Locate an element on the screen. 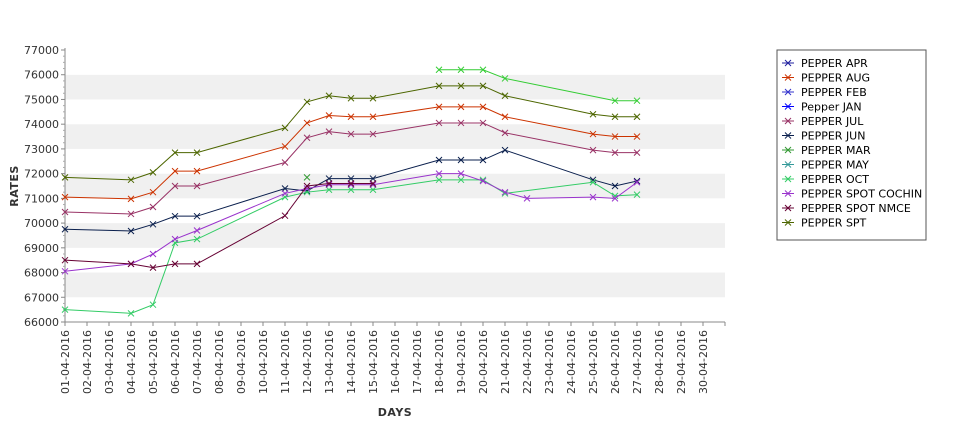 This screenshot has width=975, height=429. y-tick-label: 70000 is located at coordinates (41, 223).